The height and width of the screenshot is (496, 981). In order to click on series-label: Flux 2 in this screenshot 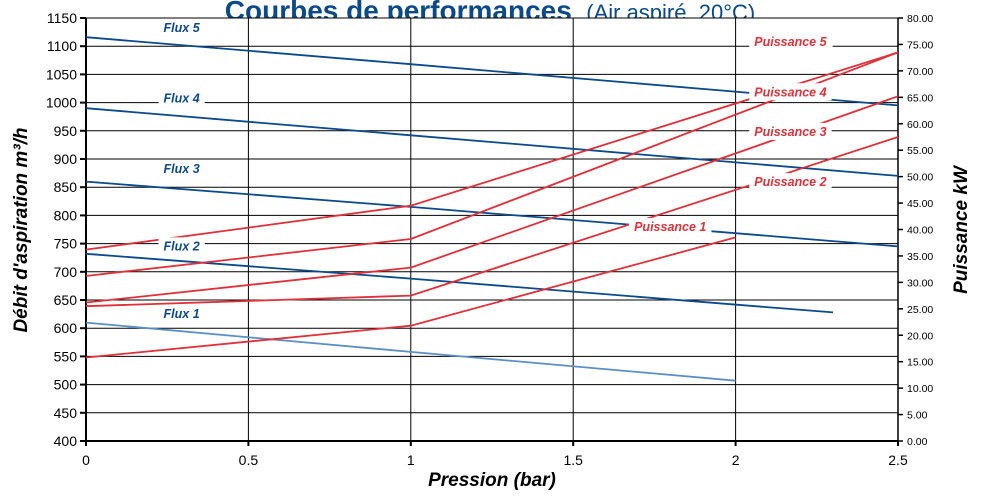, I will do `click(182, 246)`.